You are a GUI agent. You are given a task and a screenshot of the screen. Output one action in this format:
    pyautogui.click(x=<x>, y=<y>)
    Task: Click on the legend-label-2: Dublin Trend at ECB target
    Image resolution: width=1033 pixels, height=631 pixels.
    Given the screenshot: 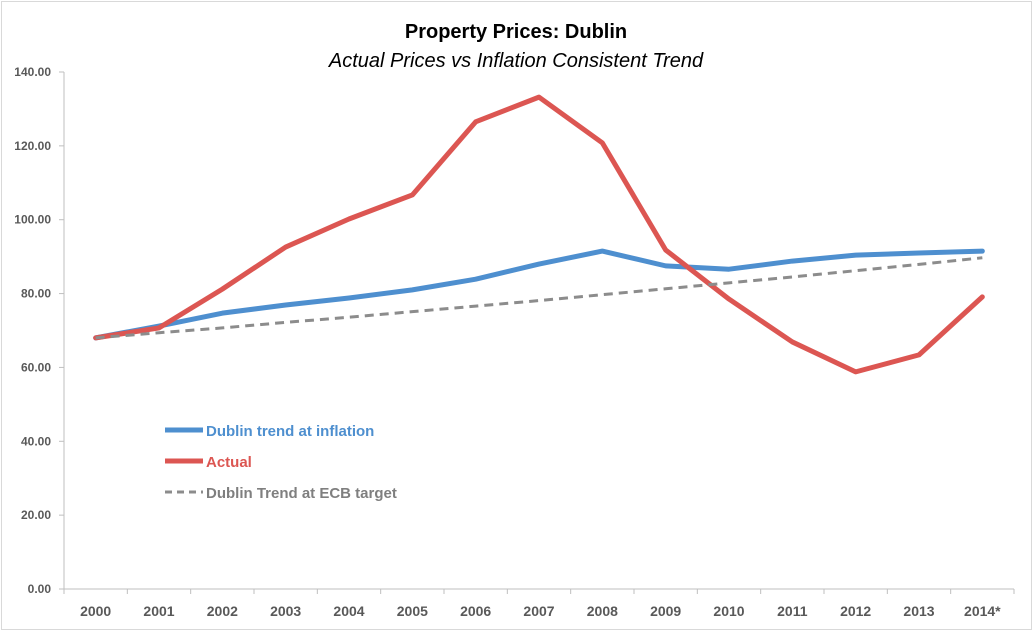 What is the action you would take?
    pyautogui.click(x=301, y=493)
    